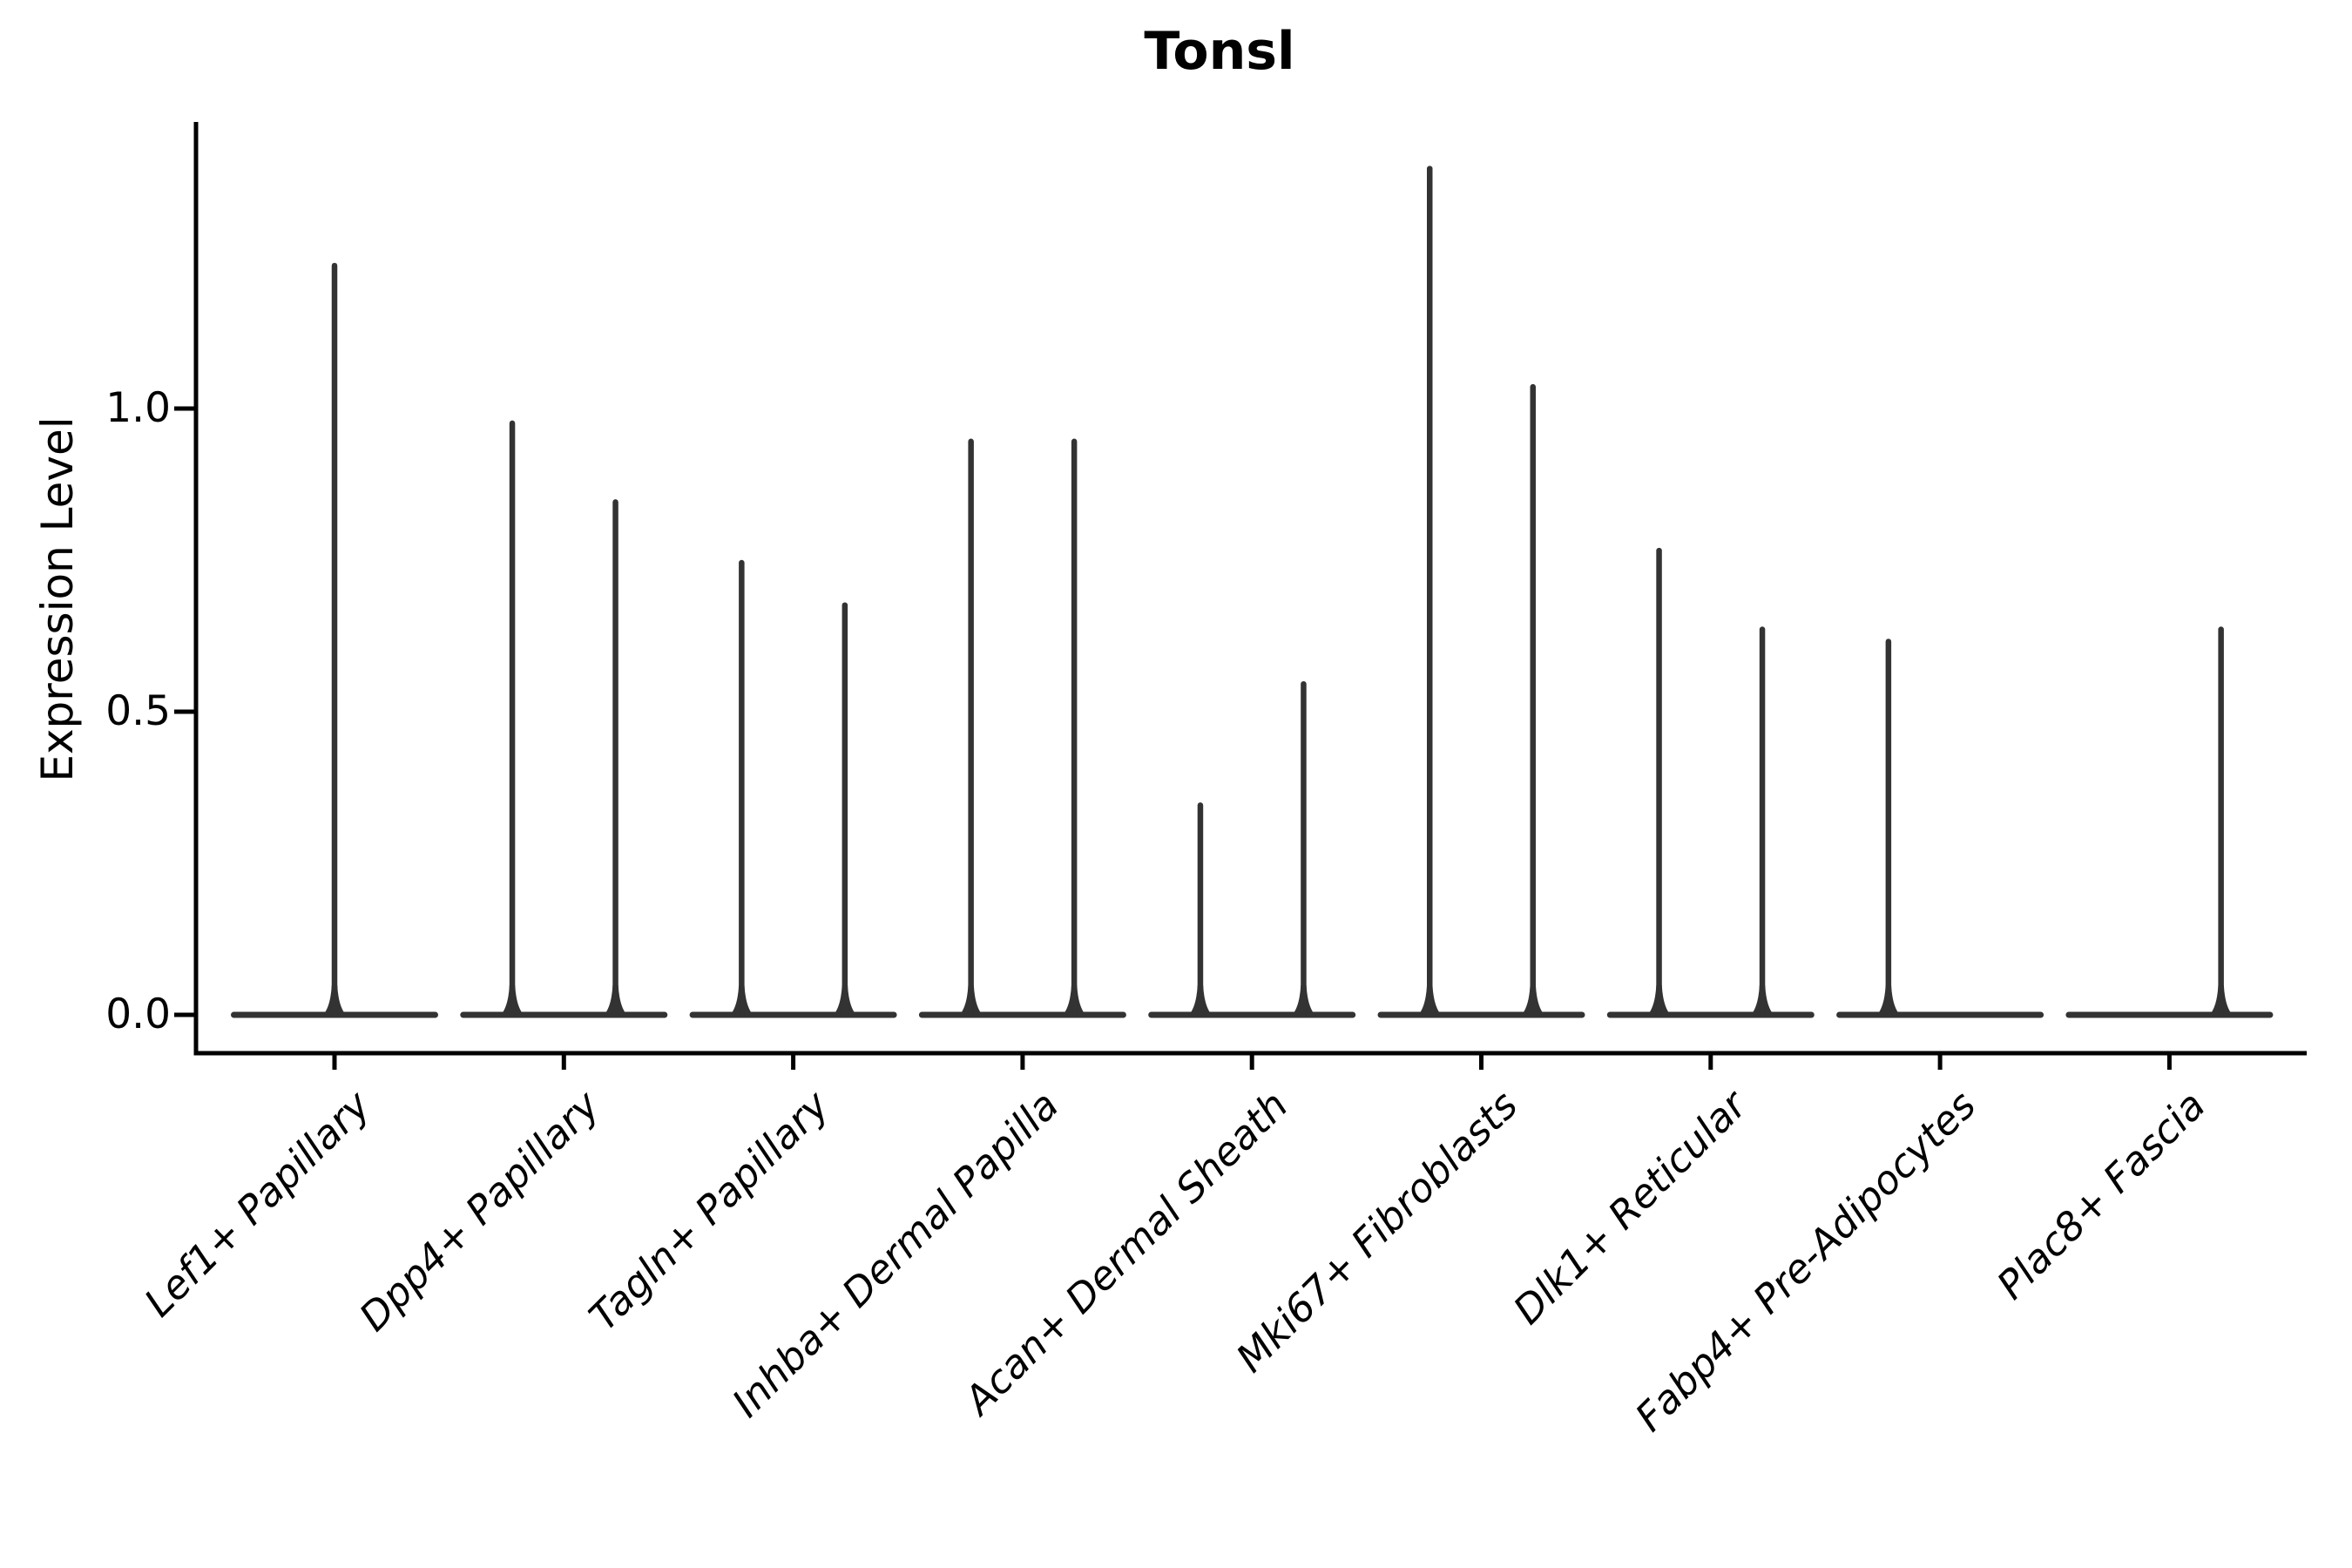  Describe the element at coordinates (138, 711) in the screenshot. I see `y-tick-label: 0.5` at that location.